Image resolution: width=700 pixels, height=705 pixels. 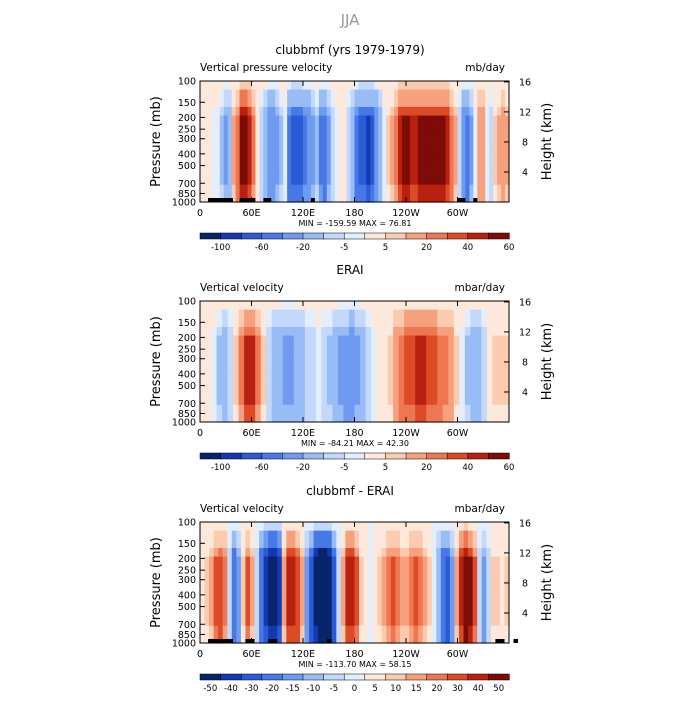 What do you see at coordinates (525, 613) in the screenshot?
I see `y2-tick-label: 4` at bounding box center [525, 613].